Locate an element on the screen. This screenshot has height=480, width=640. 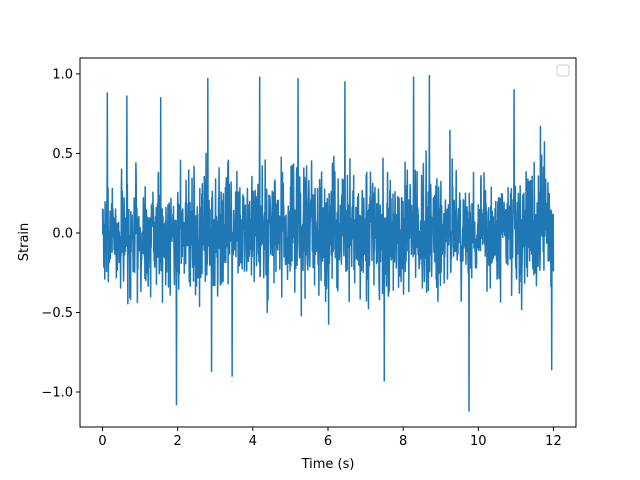
y-axis-label: Strain is located at coordinates (24, 242).